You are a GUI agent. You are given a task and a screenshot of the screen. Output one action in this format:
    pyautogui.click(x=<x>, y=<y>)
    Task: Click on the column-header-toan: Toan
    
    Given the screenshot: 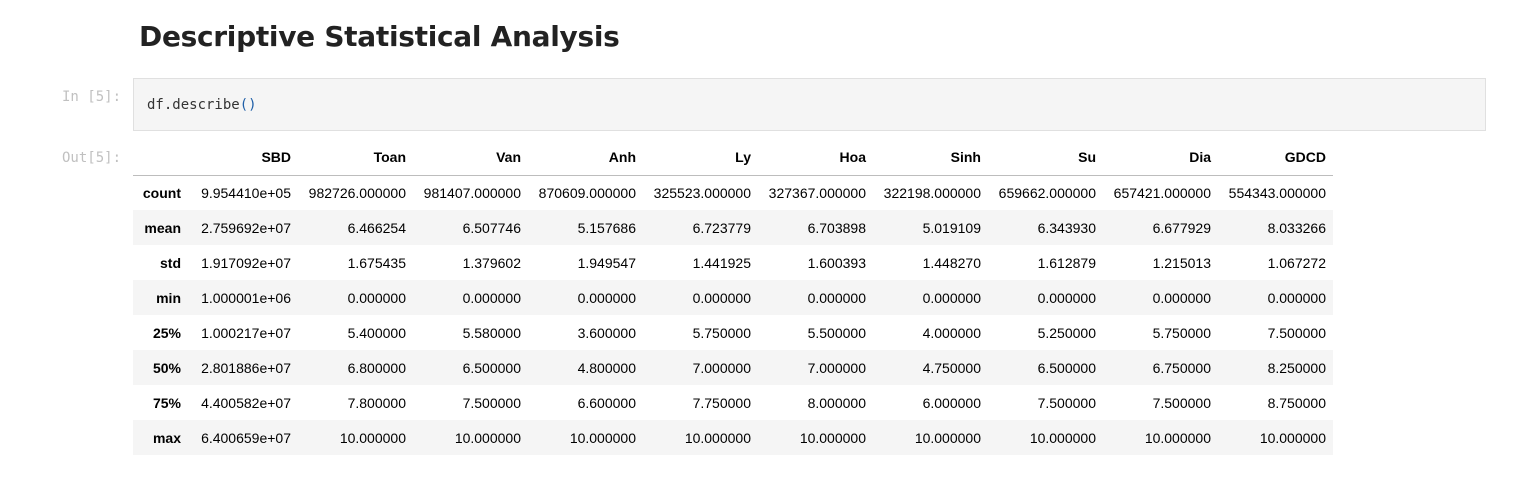 What is the action you would take?
    pyautogui.click(x=355, y=158)
    